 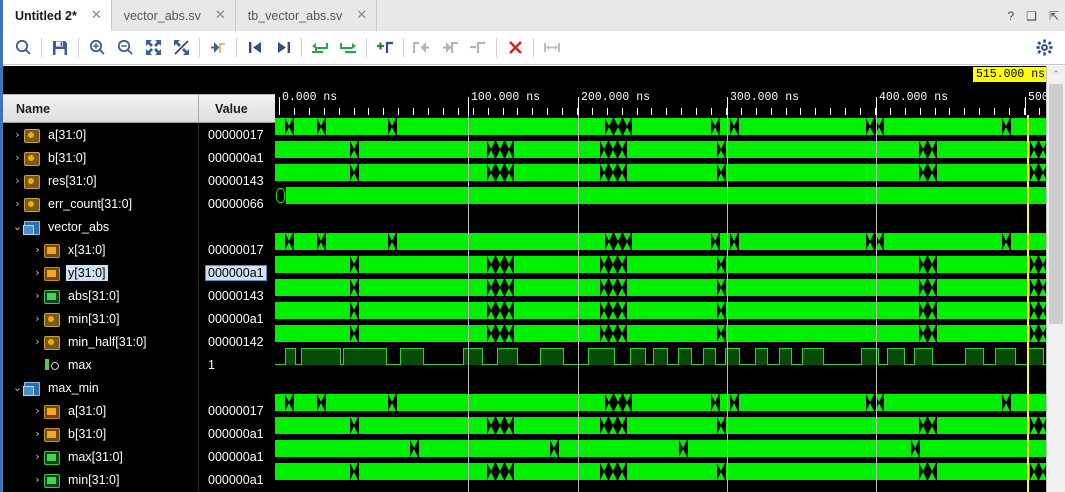 What do you see at coordinates (662, 356) in the screenshot?
I see `waveform-row-max` at bounding box center [662, 356].